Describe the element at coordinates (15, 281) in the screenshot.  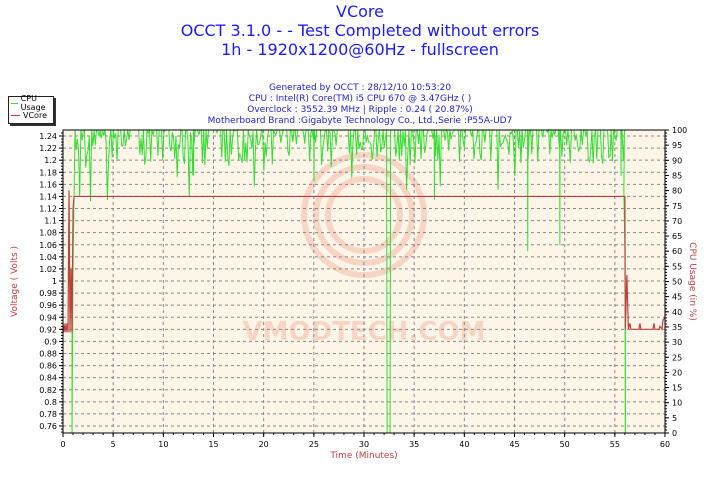
I see `y-axis-label: Voltage ( Volts )` at that location.